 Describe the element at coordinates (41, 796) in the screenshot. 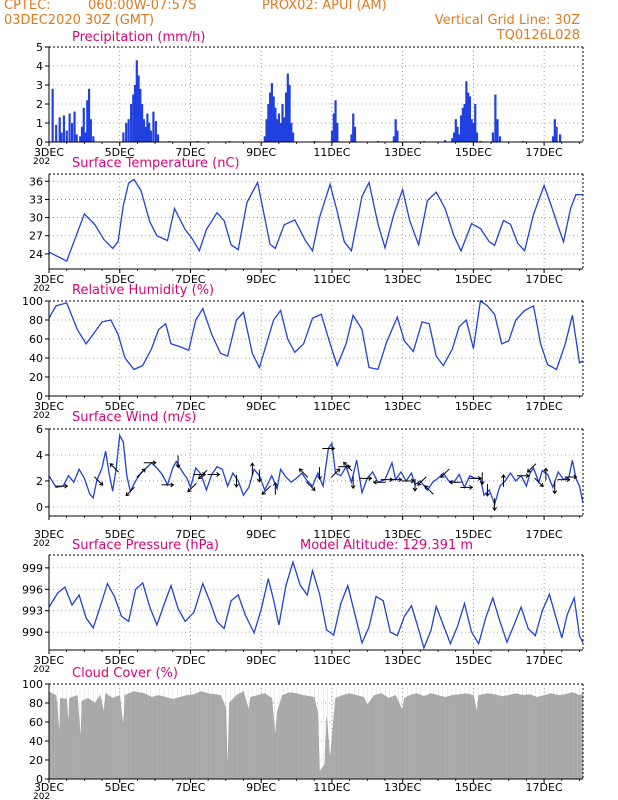

I see `x-year-label: 202` at that location.